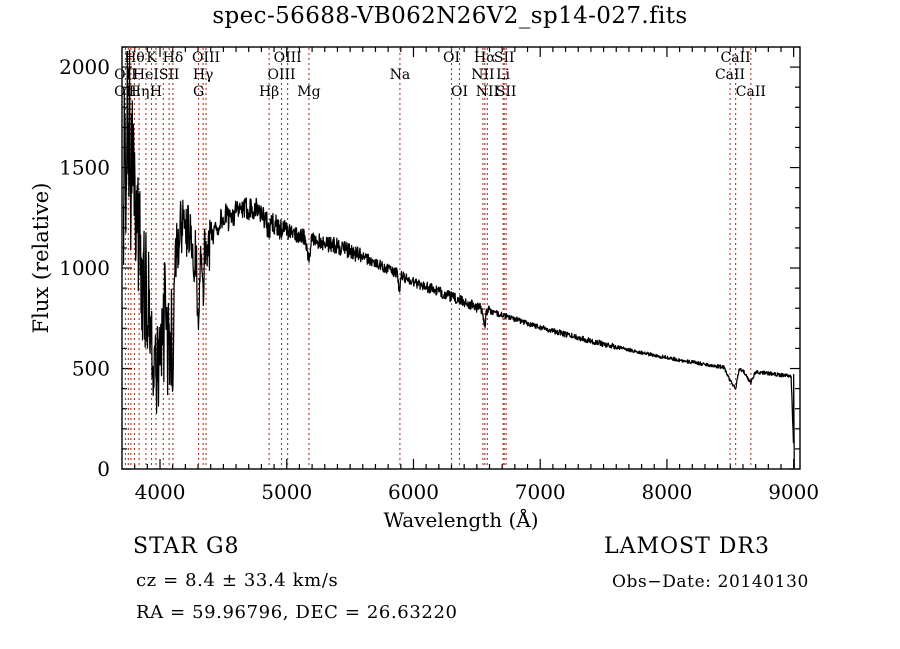 The width and height of the screenshot is (900, 649). Describe the element at coordinates (286, 492) in the screenshot. I see `x-tick-label: 5000` at that location.